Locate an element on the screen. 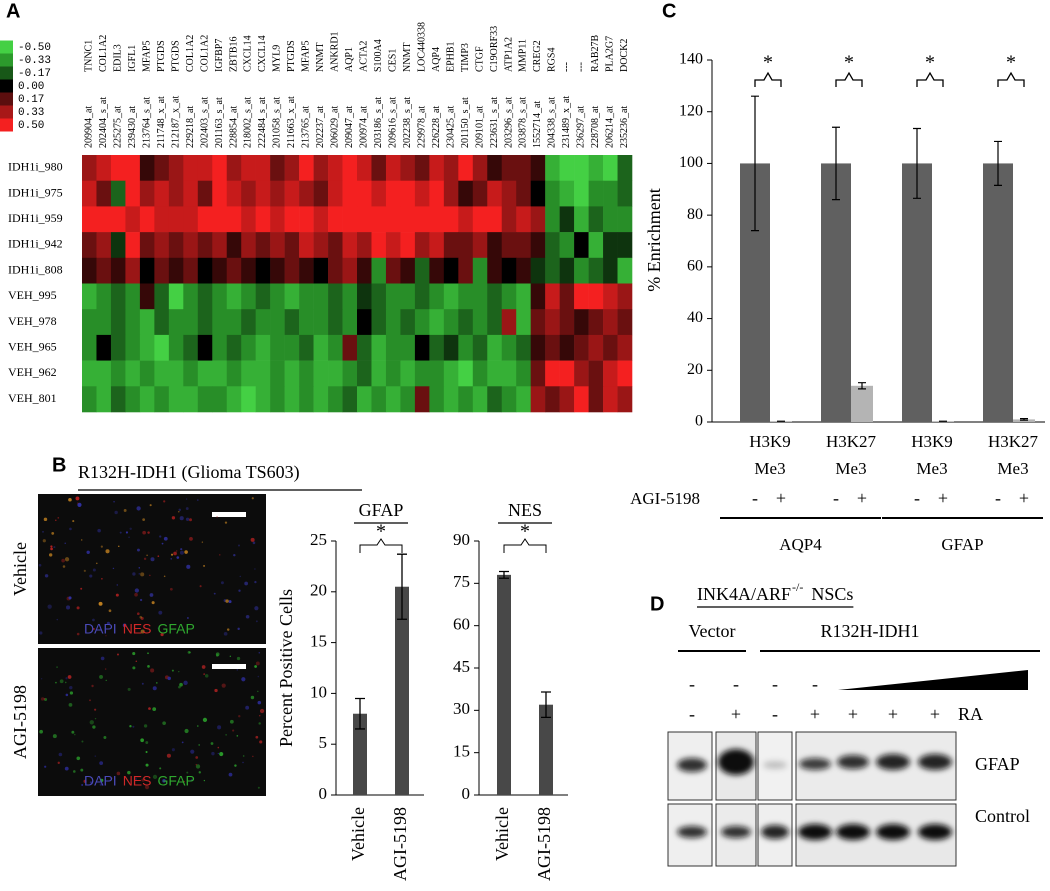 The image size is (1050, 891). panel-label: A is located at coordinates (13, 11).